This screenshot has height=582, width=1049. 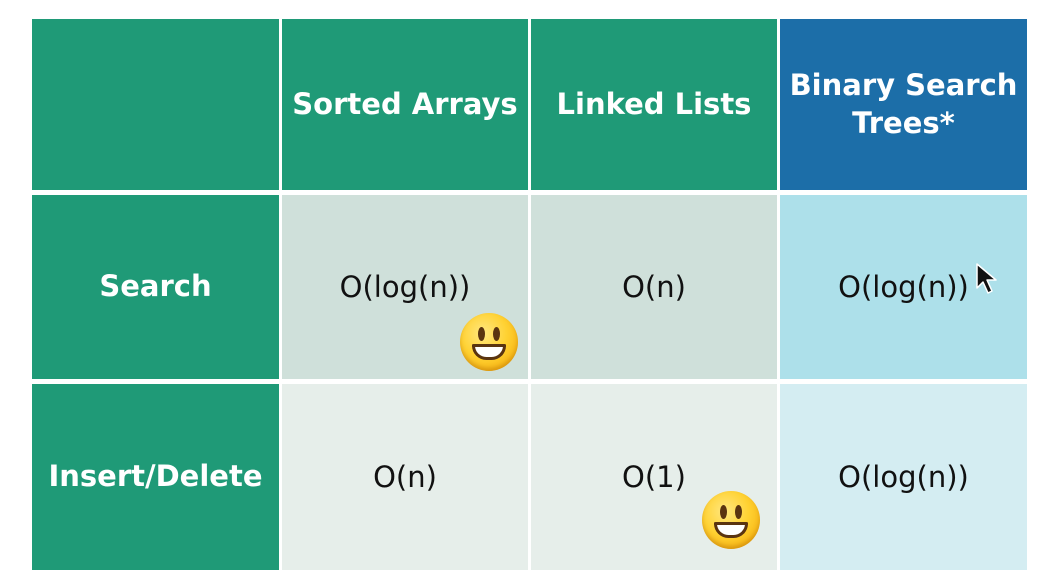 I want to click on cell-search-sorted-arrays-value: O(log(n)), so click(x=405, y=287).